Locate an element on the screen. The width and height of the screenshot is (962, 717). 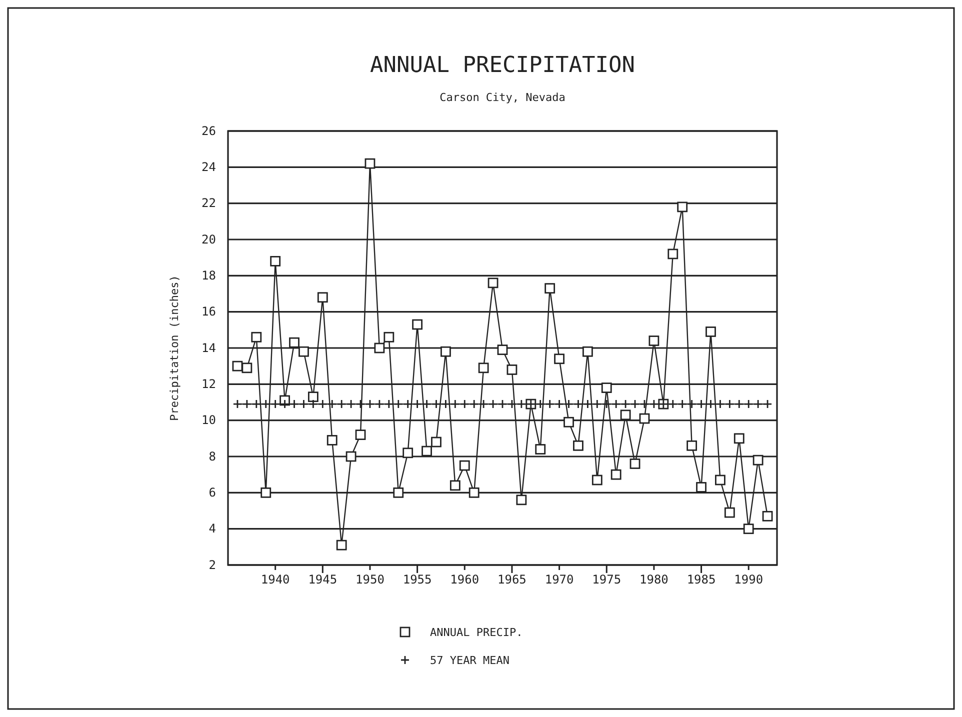
y-tick-label: 14 is located at coordinates (209, 347).